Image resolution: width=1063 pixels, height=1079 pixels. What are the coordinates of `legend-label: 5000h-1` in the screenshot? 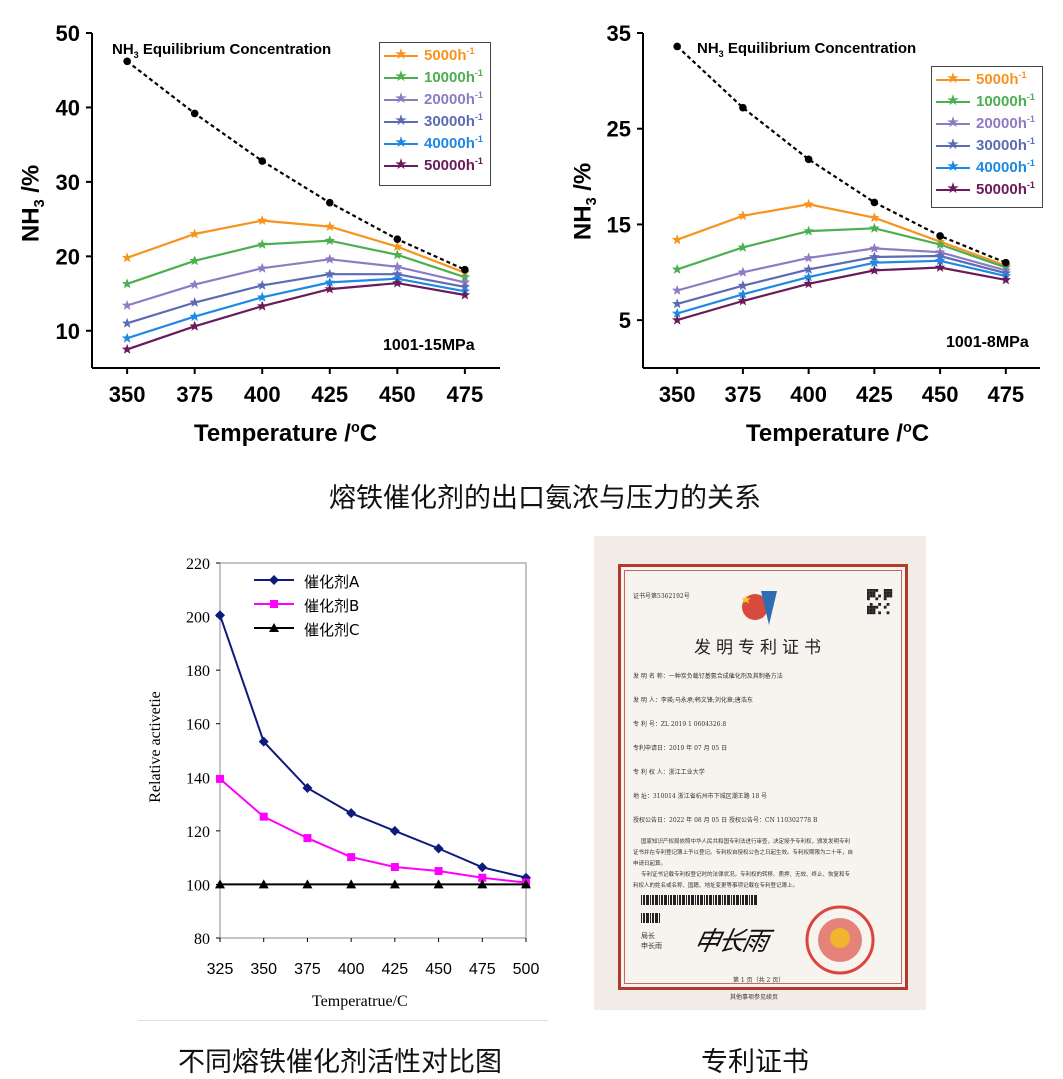 It's located at (1001, 79).